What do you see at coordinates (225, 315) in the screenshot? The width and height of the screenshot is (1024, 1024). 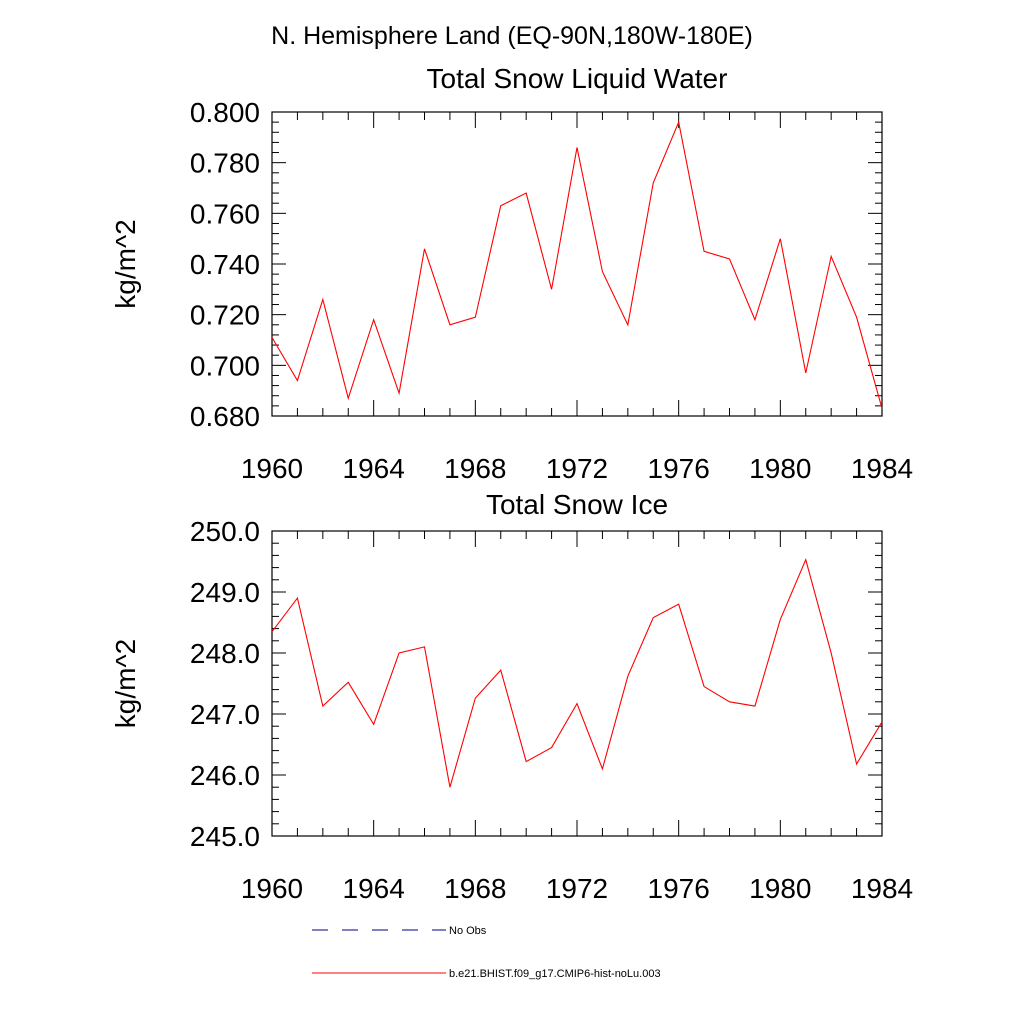 I see `y-tick-label: 0.720` at bounding box center [225, 315].